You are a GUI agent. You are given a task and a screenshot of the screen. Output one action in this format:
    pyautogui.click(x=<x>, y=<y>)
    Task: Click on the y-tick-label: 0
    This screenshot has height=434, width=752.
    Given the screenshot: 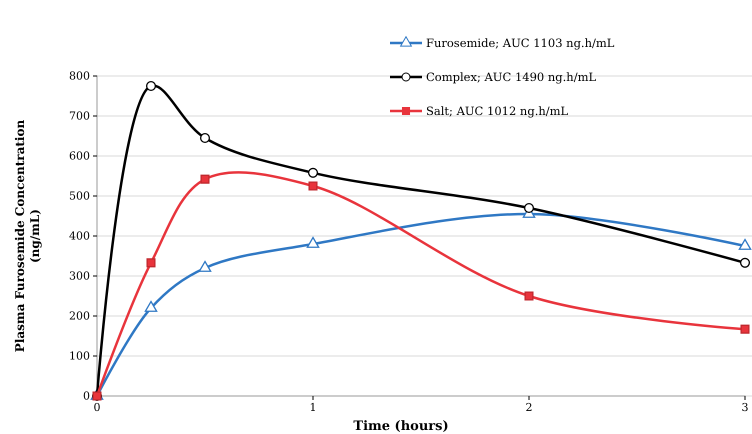 What is the action you would take?
    pyautogui.click(x=86, y=396)
    